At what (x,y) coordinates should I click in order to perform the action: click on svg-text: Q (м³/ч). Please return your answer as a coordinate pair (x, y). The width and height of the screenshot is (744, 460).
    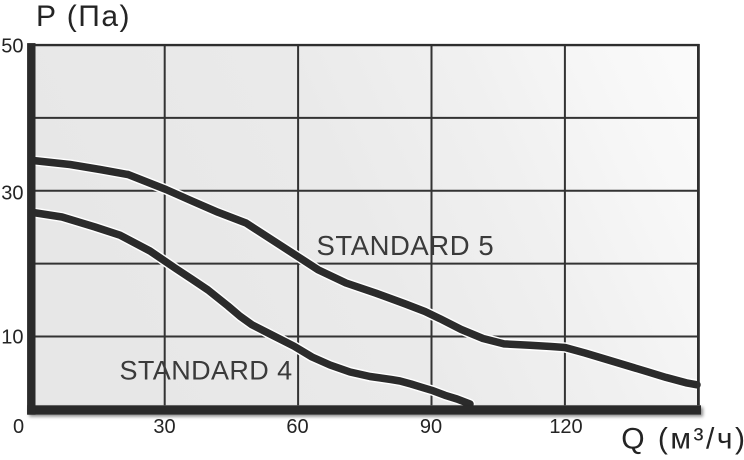
    Looking at the image, I should click on (682, 439).